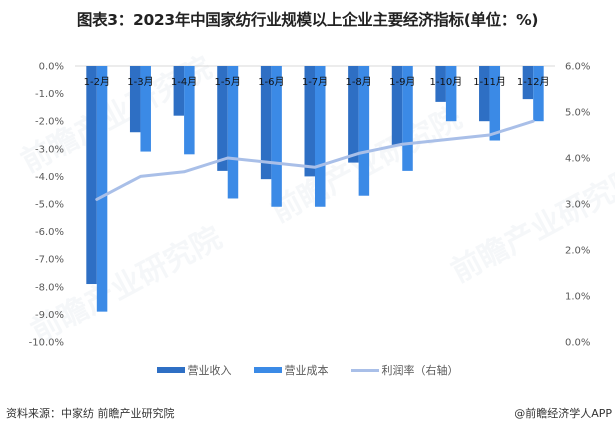  What do you see at coordinates (577, 297) in the screenshot?
I see `right-tick-label: 1.0%` at bounding box center [577, 297].